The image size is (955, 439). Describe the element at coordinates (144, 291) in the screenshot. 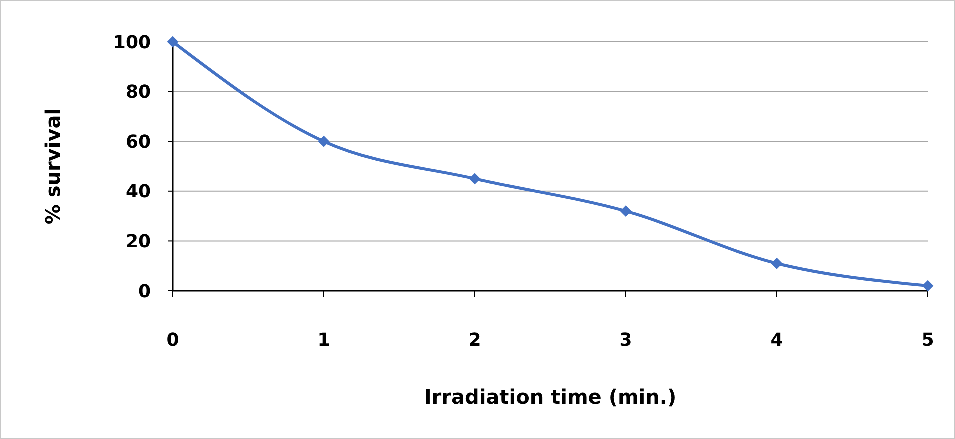

I see `y-tick-label: 0` at that location.